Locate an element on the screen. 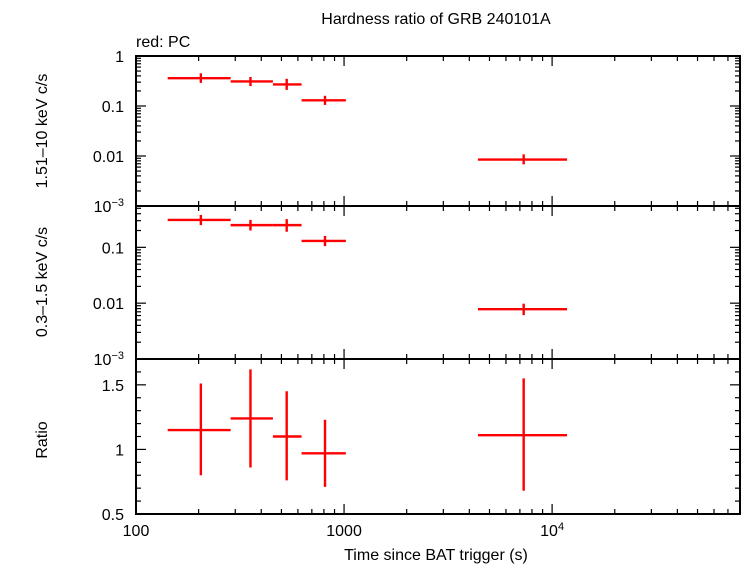 The image size is (742, 566). x-axis-label: Time since BAT trigger (s) is located at coordinates (436, 555).